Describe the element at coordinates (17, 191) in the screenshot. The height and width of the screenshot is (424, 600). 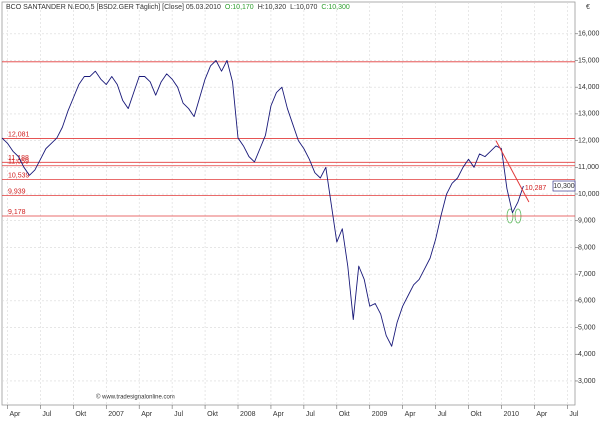
I see `level-label: 9,939` at that location.